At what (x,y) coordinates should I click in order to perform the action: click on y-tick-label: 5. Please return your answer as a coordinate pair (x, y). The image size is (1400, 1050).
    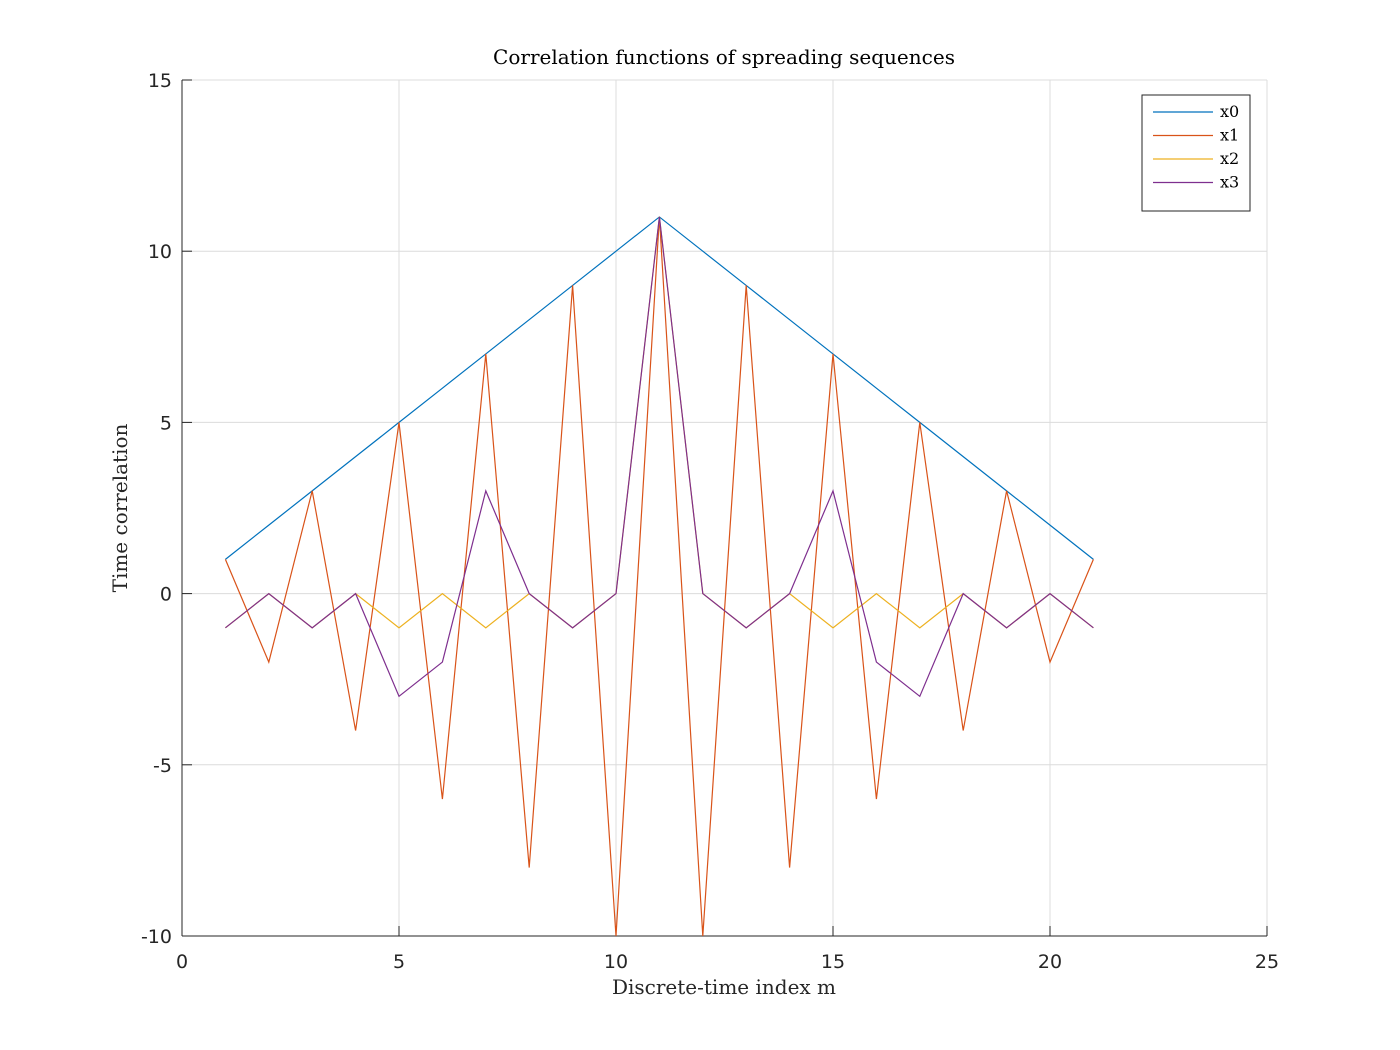
    Looking at the image, I should click on (166, 423).